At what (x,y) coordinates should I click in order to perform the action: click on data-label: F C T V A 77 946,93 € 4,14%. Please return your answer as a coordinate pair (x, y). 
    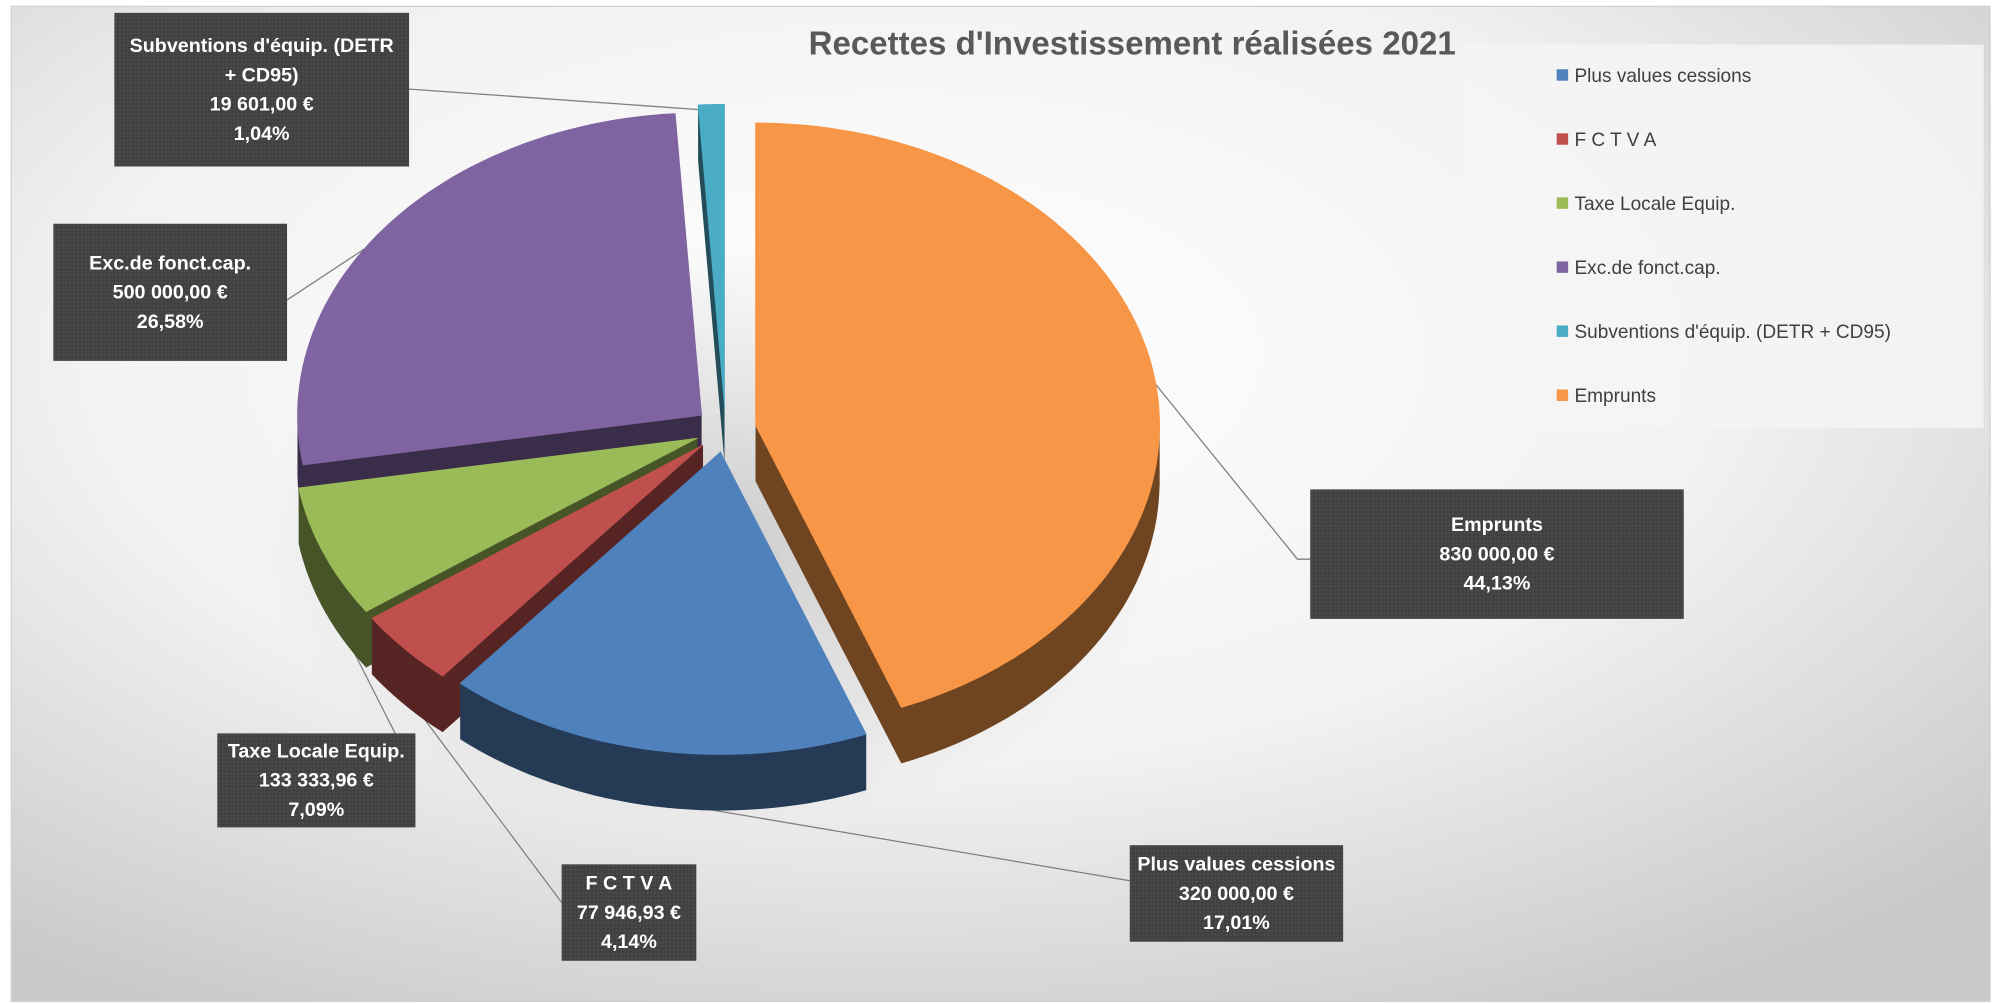
    Looking at the image, I should click on (629, 912).